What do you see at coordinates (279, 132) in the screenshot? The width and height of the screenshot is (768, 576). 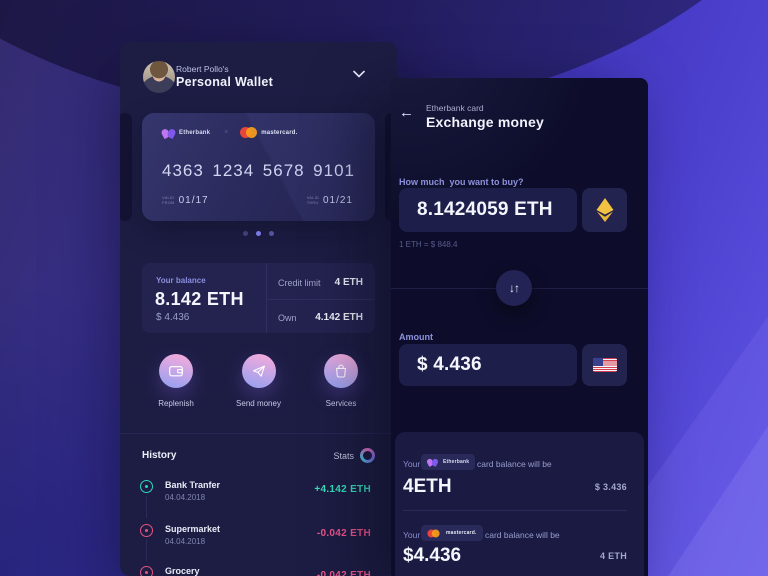 I see `mastercard-label: mastercard.` at bounding box center [279, 132].